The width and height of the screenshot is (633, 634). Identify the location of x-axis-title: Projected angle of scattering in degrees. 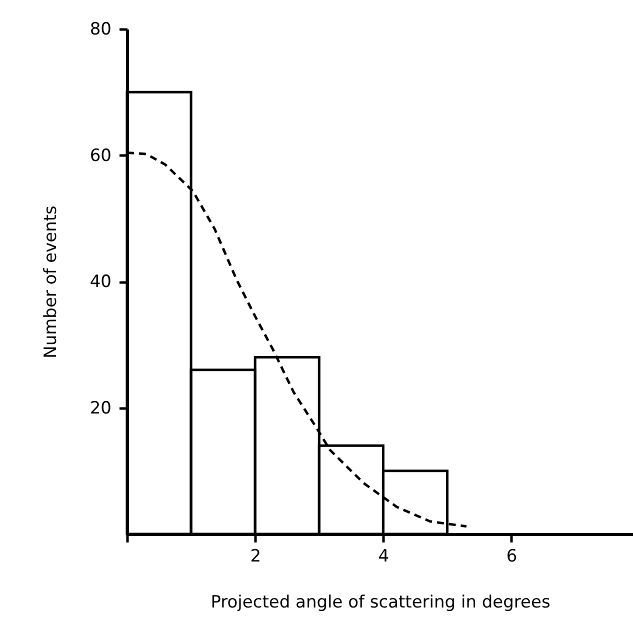
(380, 602).